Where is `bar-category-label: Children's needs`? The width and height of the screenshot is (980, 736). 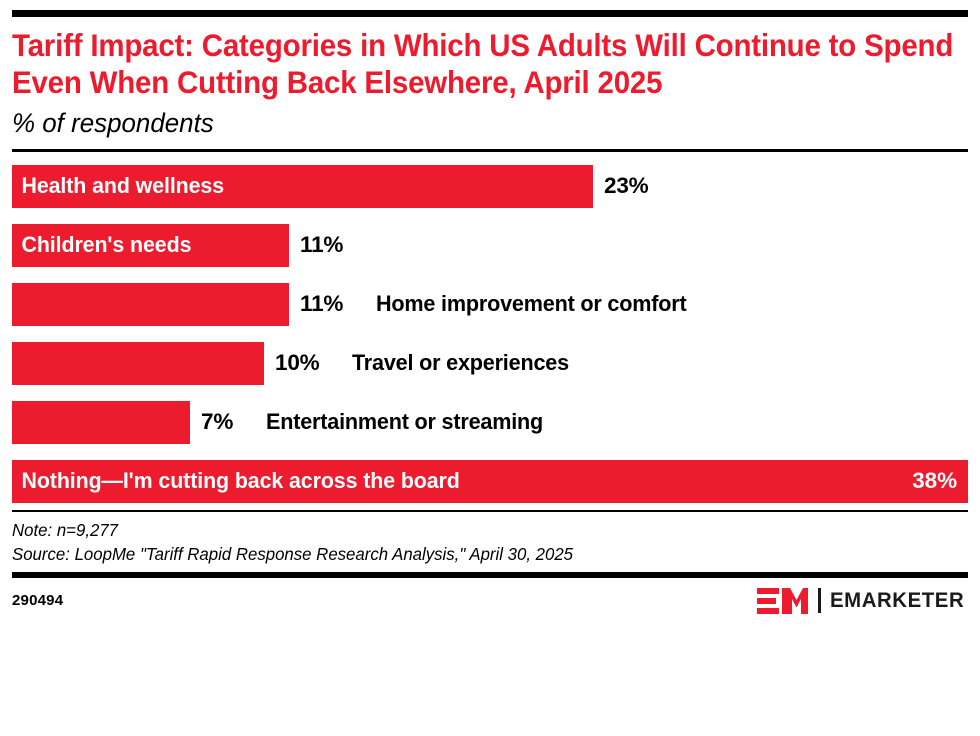
bar-category-label: Children's needs is located at coordinates (106, 245).